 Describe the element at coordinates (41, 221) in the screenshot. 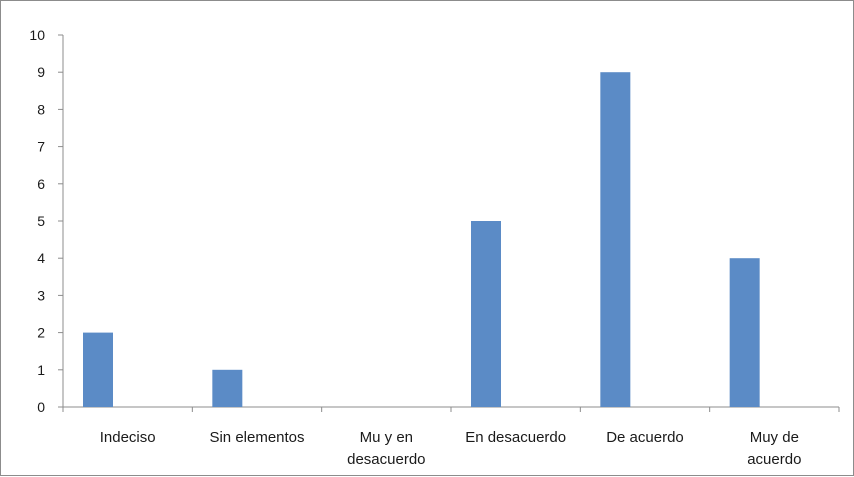

I see `y-tick-label: 5` at that location.